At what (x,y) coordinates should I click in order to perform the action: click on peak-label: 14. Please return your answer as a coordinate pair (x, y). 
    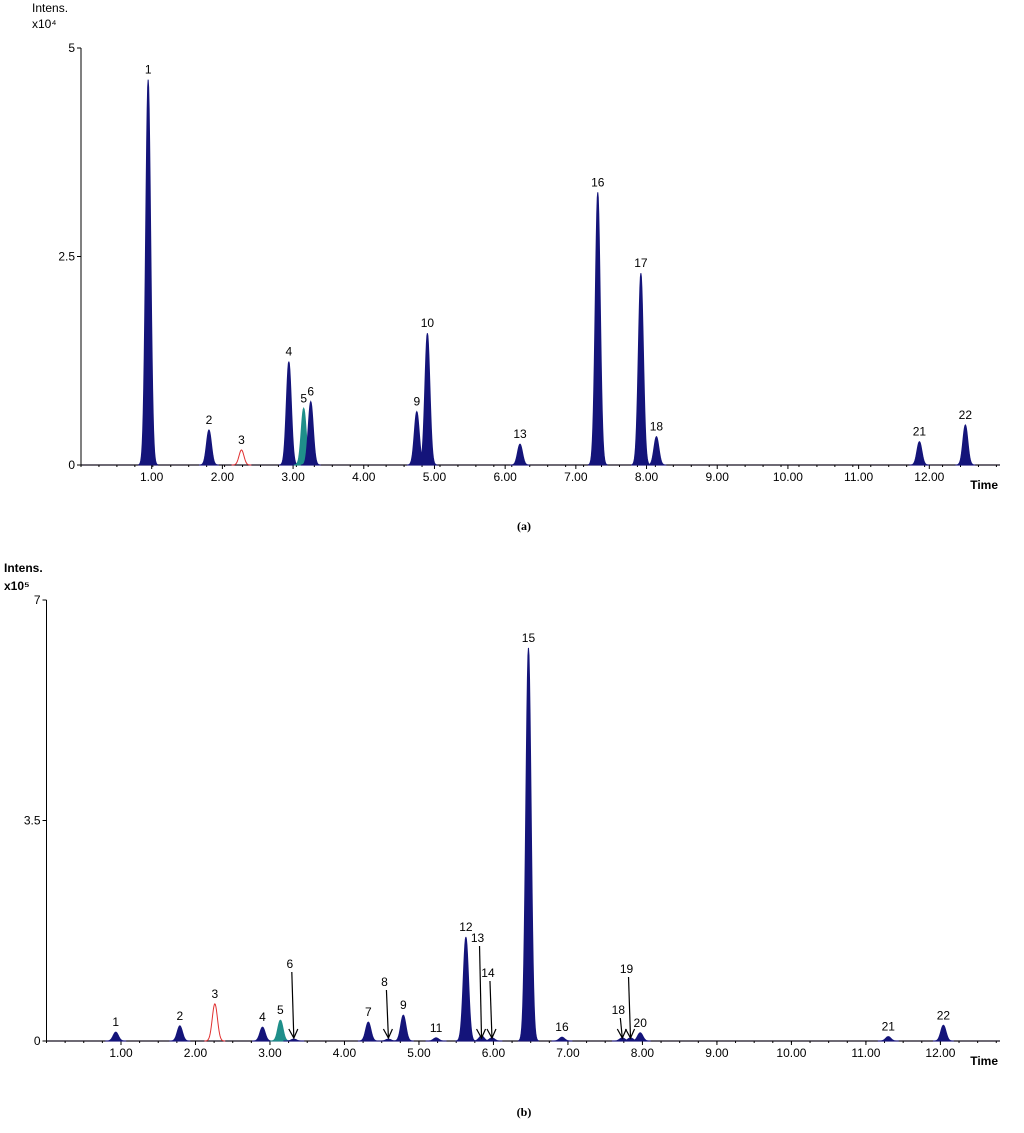
    Looking at the image, I should click on (488, 973).